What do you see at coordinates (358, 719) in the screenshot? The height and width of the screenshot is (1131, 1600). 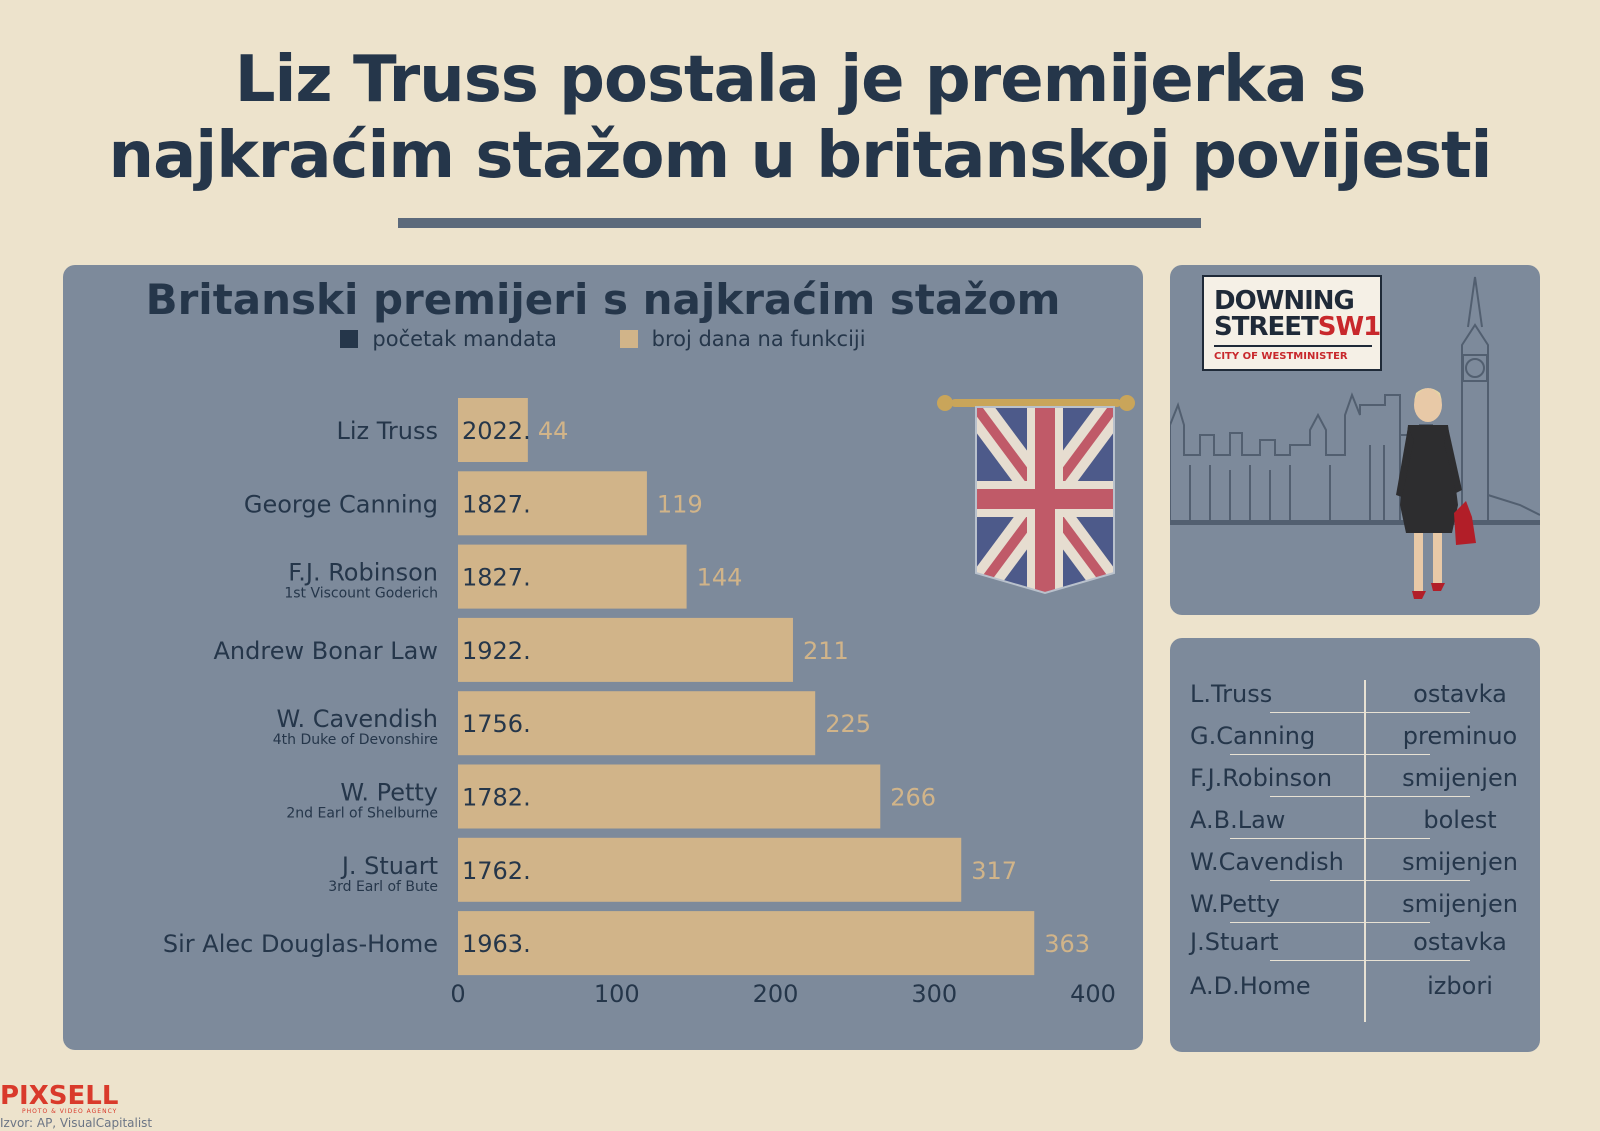 I see `category-label: W. Cavendish` at bounding box center [358, 719].